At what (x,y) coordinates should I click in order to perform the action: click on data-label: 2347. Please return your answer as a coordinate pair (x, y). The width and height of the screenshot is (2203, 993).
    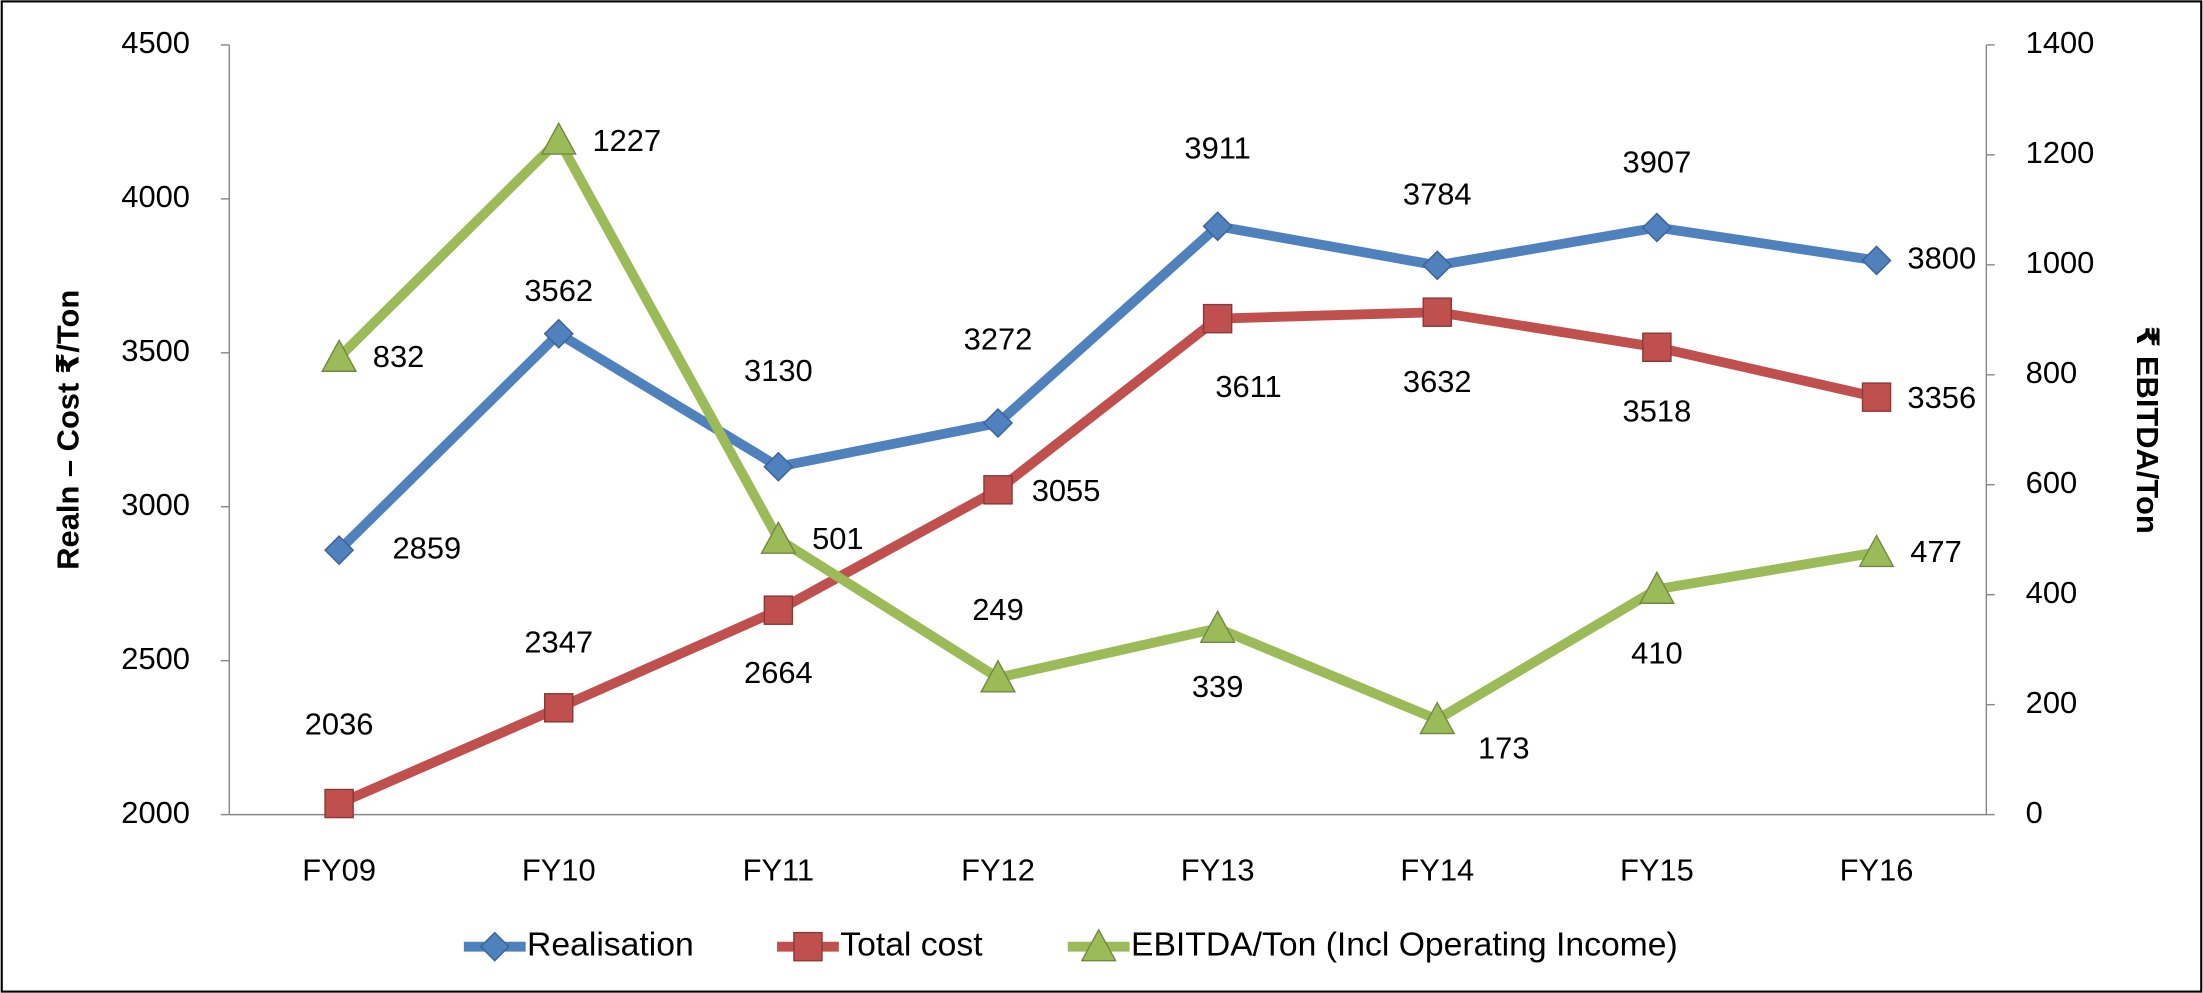
    Looking at the image, I should click on (558, 642).